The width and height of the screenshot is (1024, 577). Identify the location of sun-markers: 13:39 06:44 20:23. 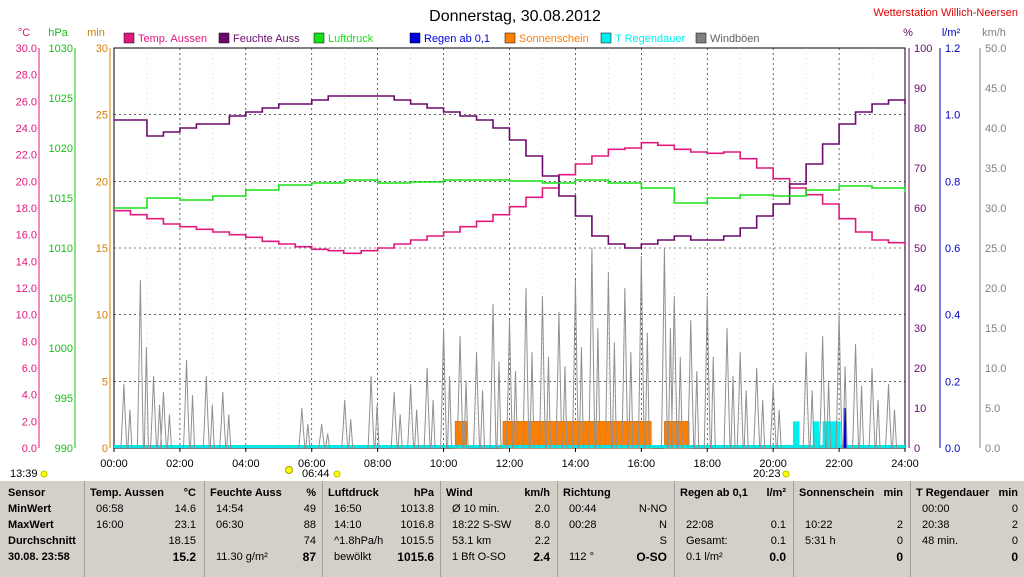
(400, 473).